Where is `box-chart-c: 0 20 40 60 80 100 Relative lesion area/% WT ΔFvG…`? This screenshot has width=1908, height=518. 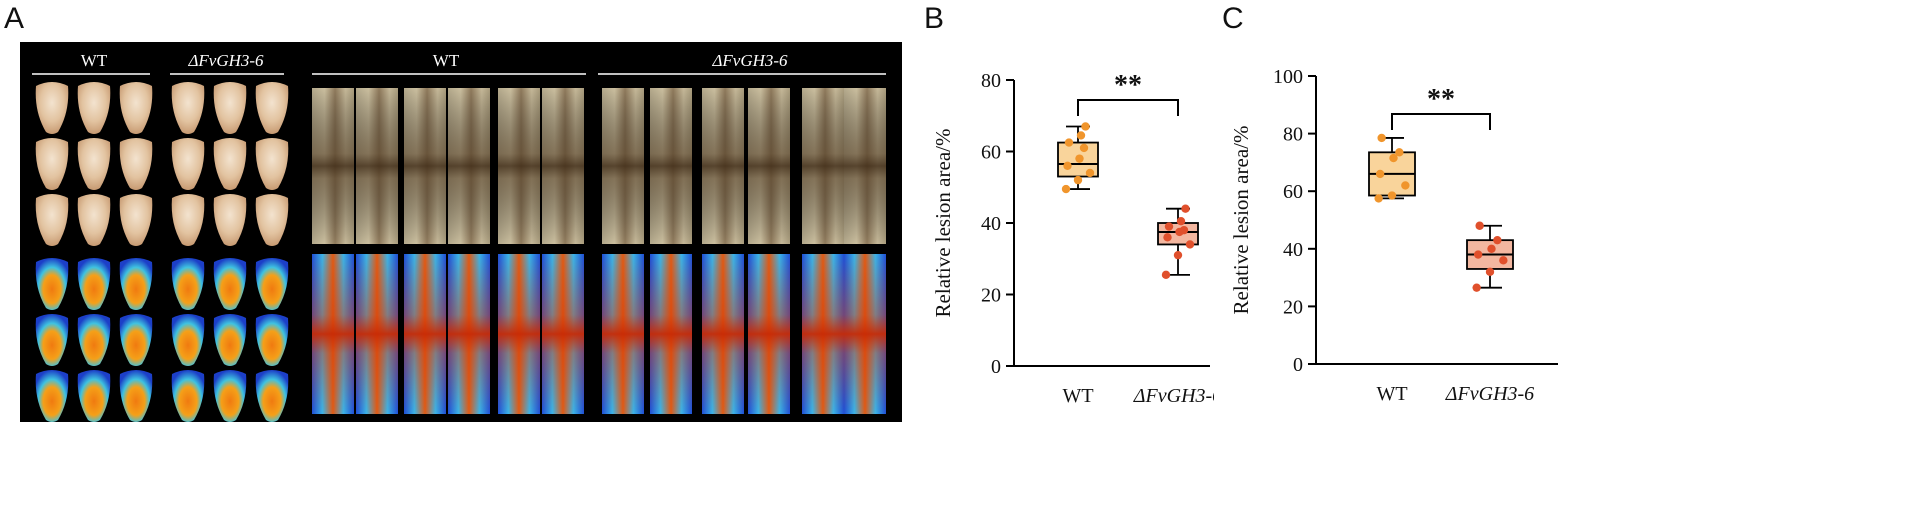 box-chart-c: 0 20 40 60 80 100 Relative lesion area/% WT ΔFvG… is located at coordinates (1393, 235).